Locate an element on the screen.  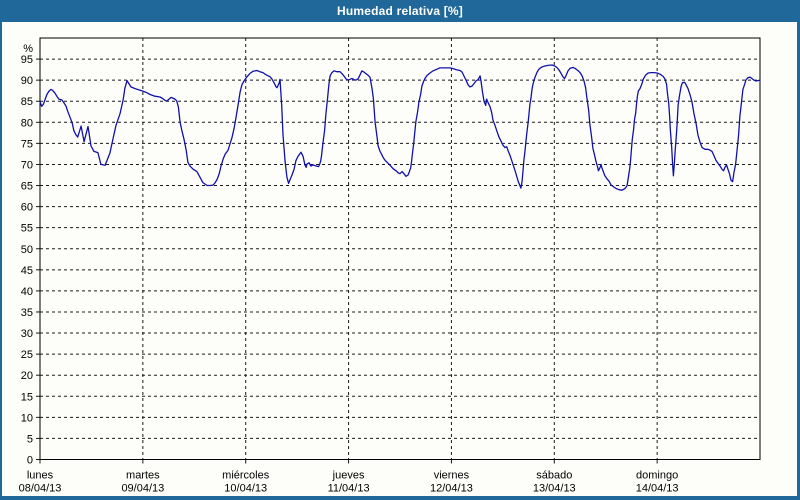
x-day-label: martes is located at coordinates (143, 476).